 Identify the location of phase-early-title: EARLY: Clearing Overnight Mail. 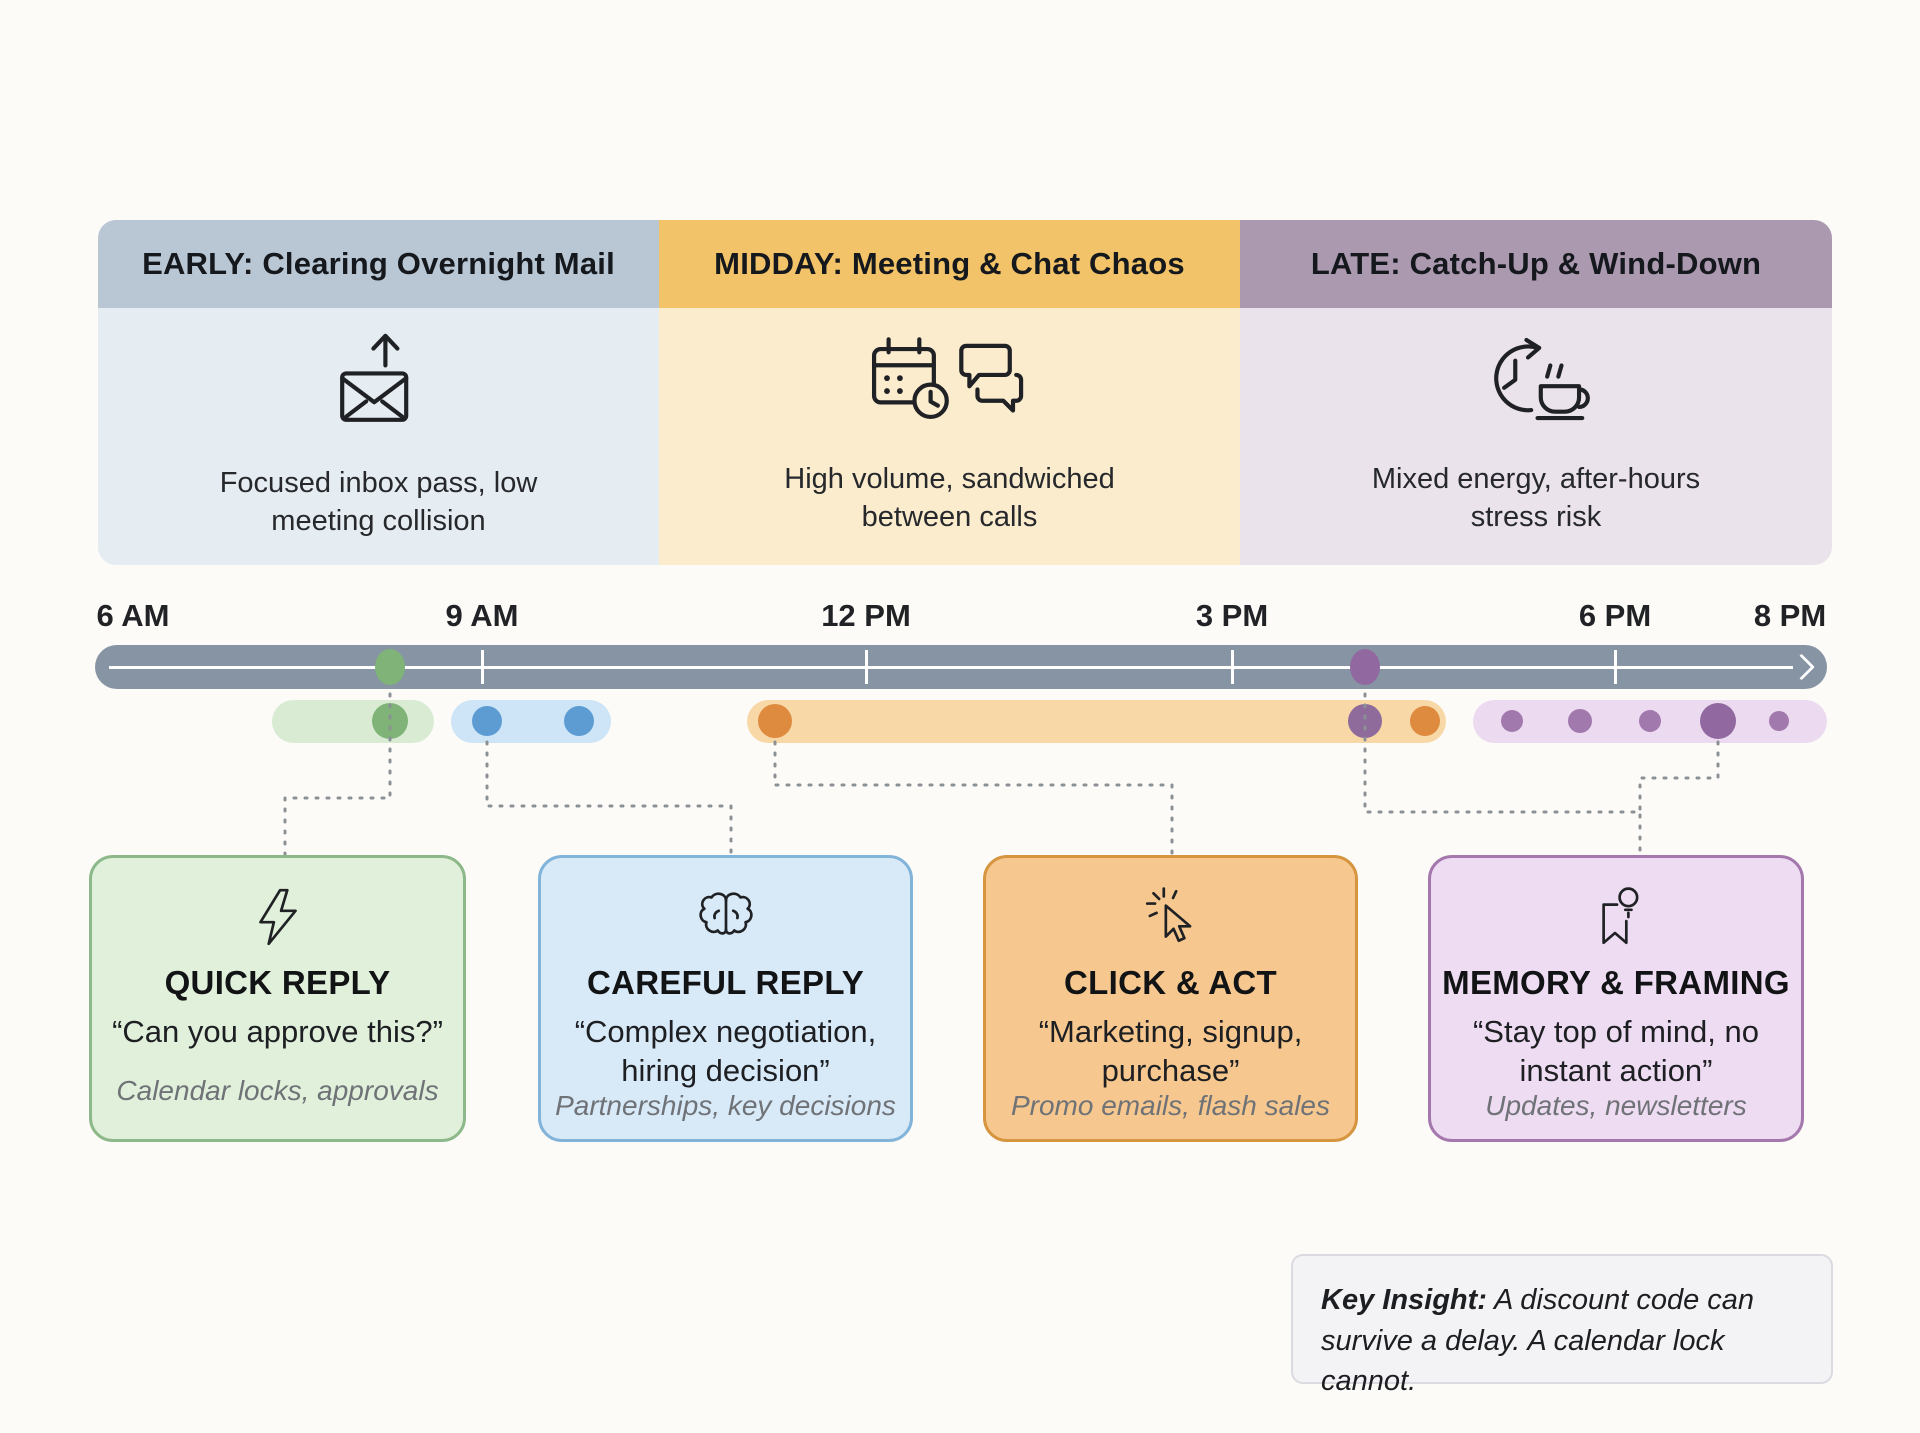
(378, 264).